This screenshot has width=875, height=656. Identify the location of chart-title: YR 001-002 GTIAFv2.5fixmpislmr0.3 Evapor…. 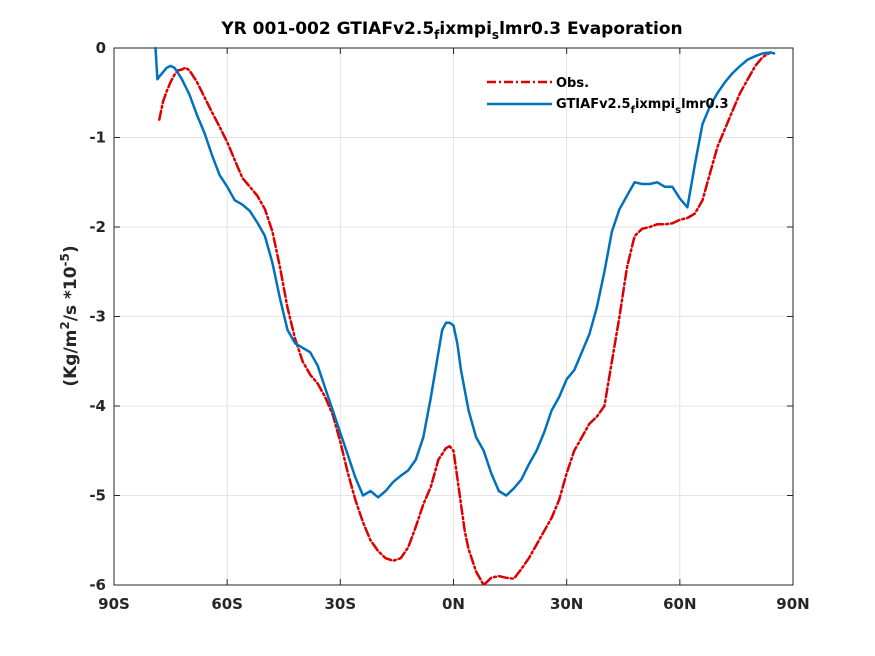
(451, 30).